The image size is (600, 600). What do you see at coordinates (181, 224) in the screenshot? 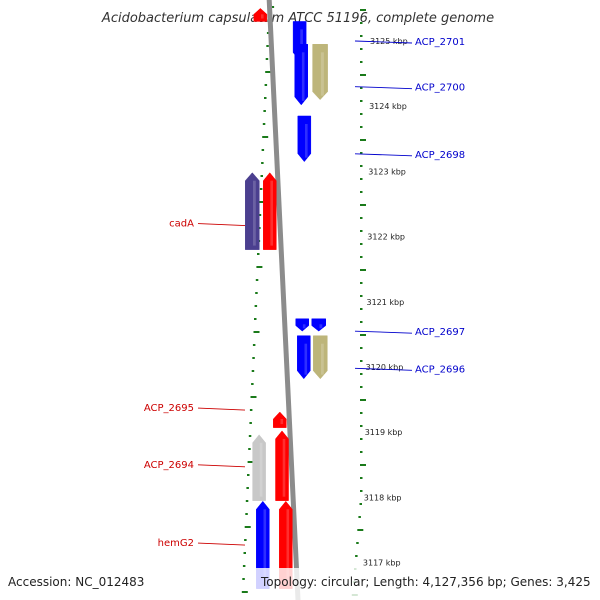
I see `gene-label: cadA` at bounding box center [181, 224].